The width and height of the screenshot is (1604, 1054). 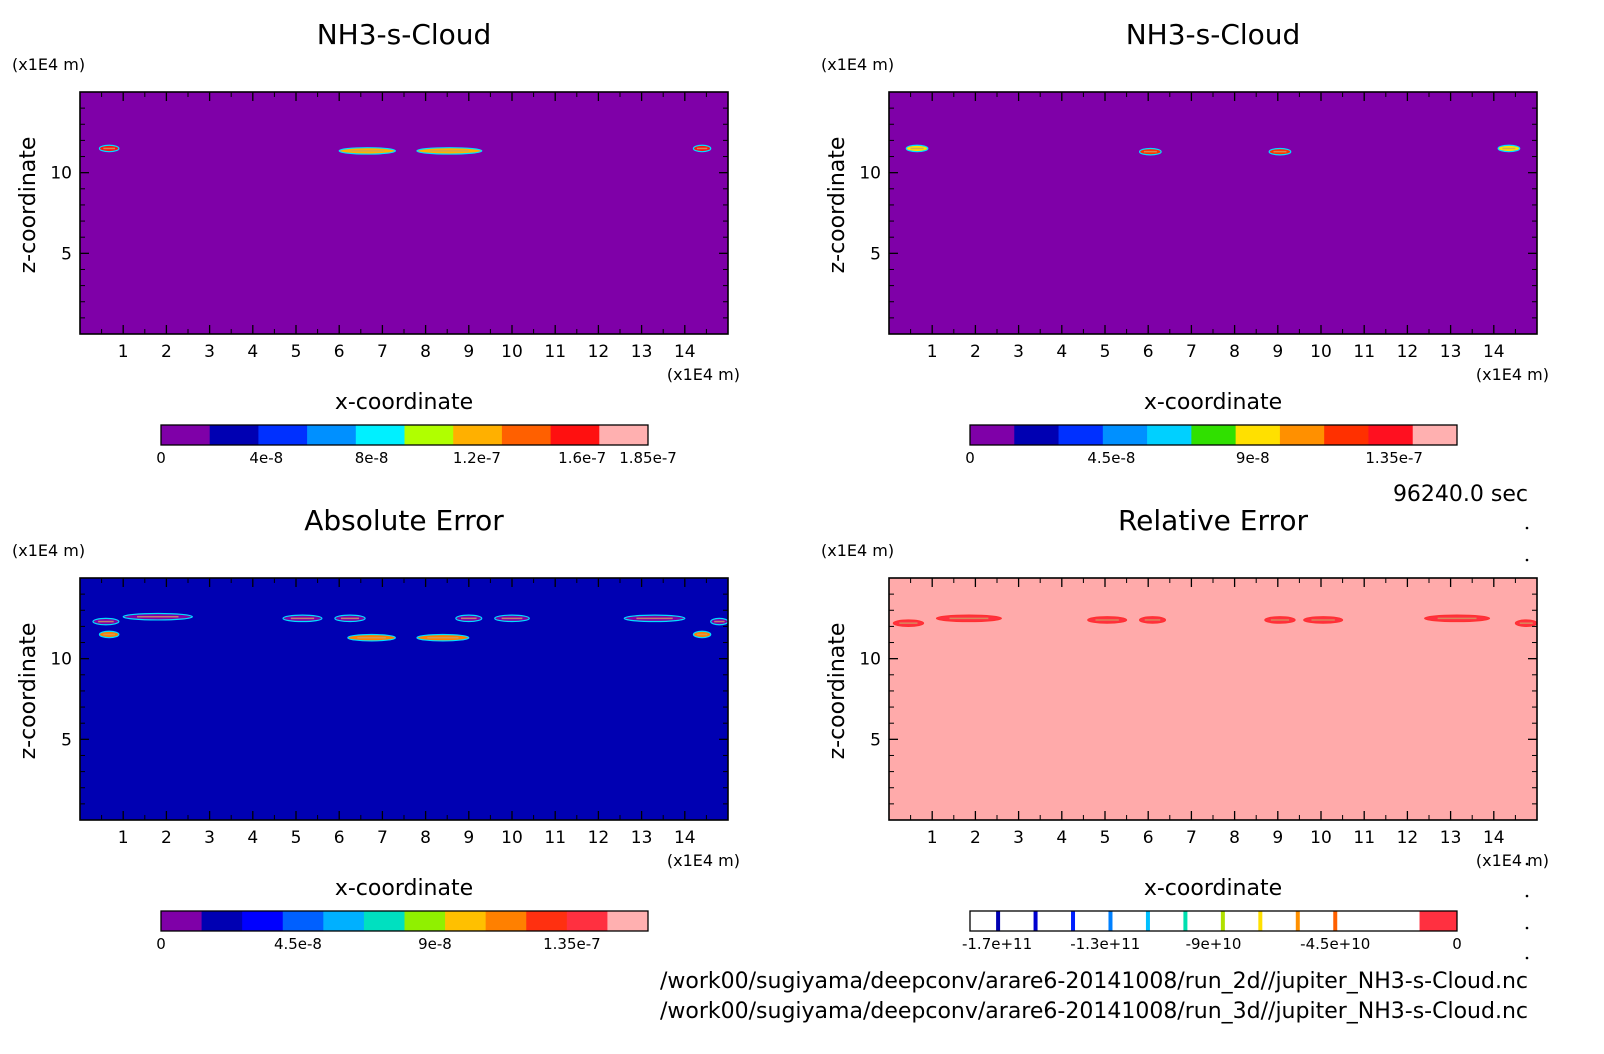 I want to click on colorbar: 0 4.5e-8 9e-8 1.35e-7, so click(x=1211, y=445).